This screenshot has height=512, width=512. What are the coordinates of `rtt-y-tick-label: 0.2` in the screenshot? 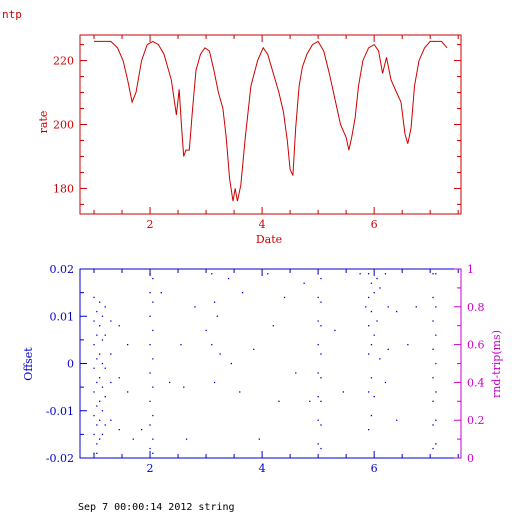 It's located at (476, 420).